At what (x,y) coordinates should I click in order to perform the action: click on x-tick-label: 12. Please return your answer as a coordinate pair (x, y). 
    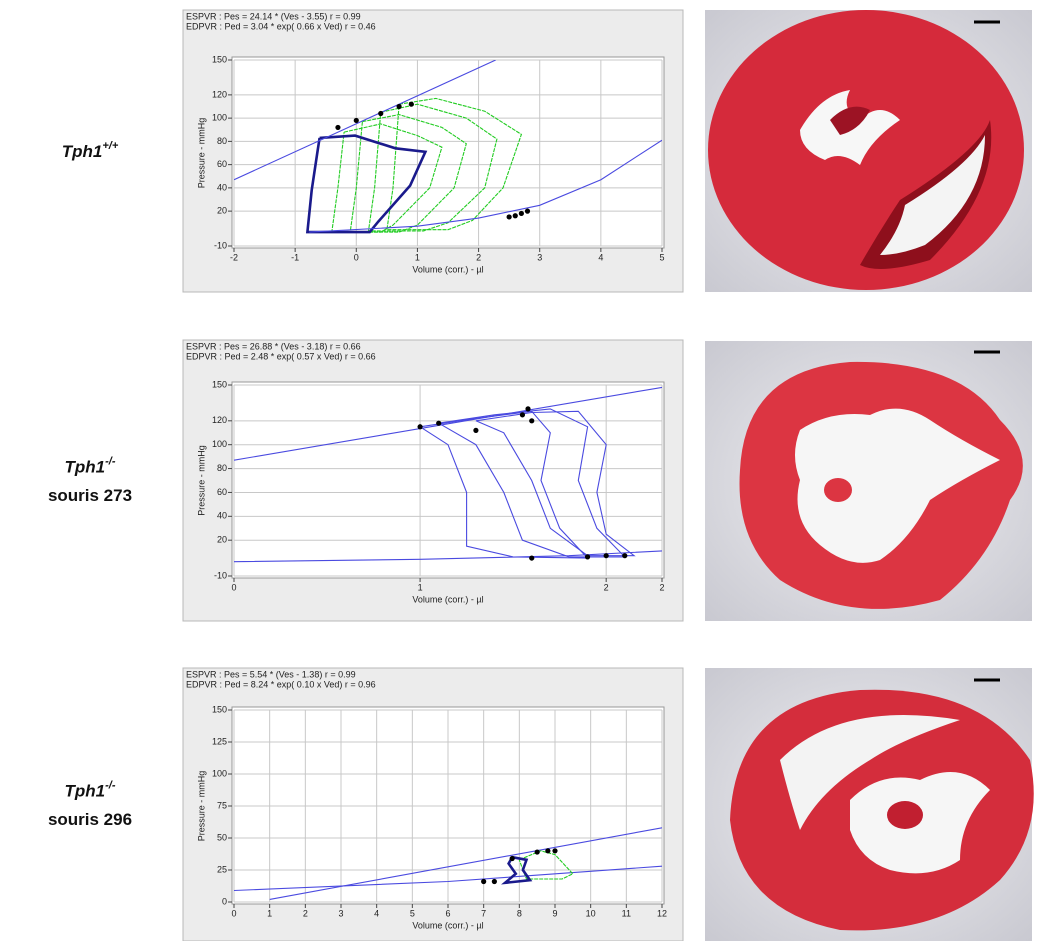
    Looking at the image, I should click on (662, 913).